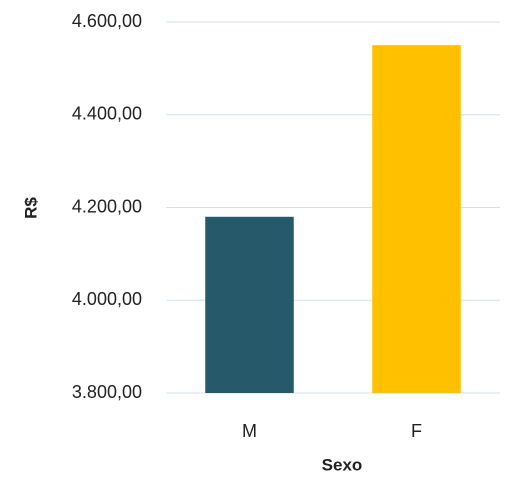 The width and height of the screenshot is (510, 477). I want to click on y-tick-label: 4.200,00, so click(107, 206).